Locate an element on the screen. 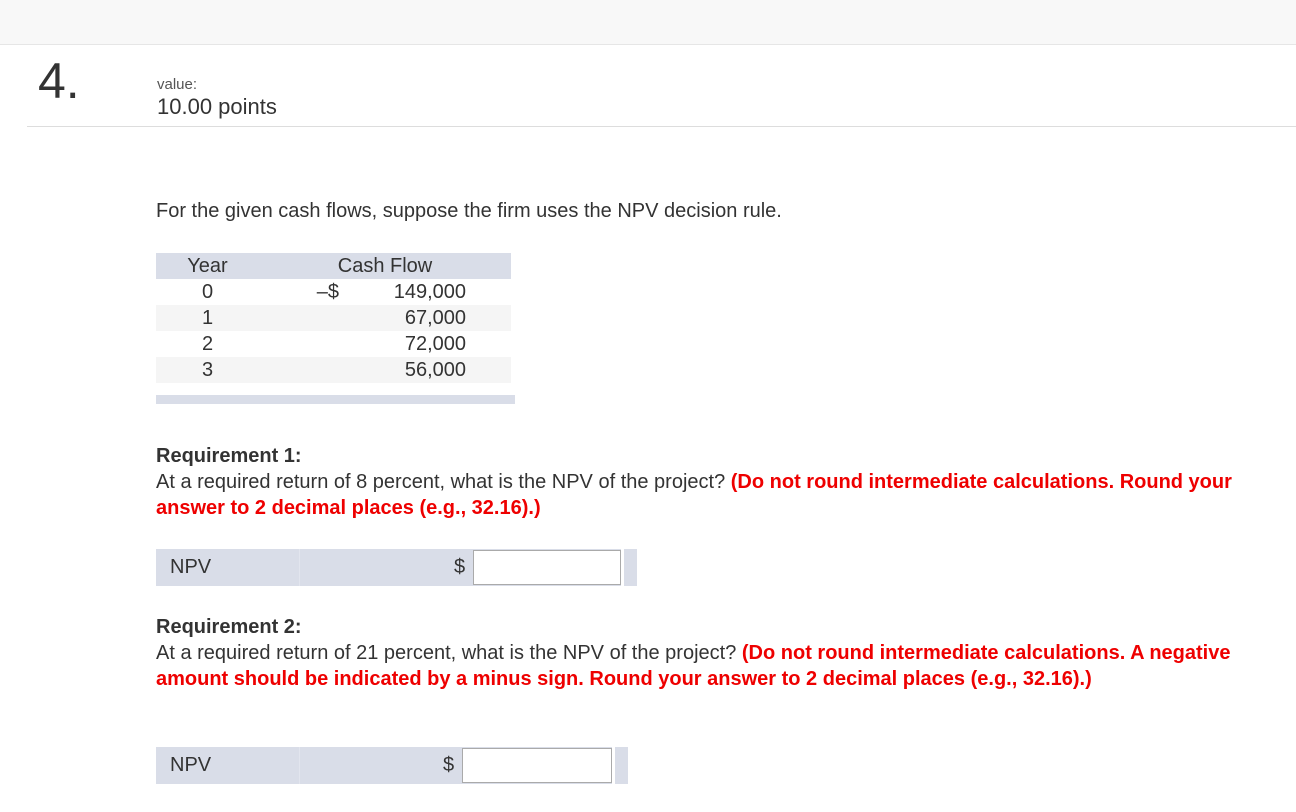 This screenshot has width=1296, height=812. table-row: 0 –$ 149,000 is located at coordinates (333, 292).